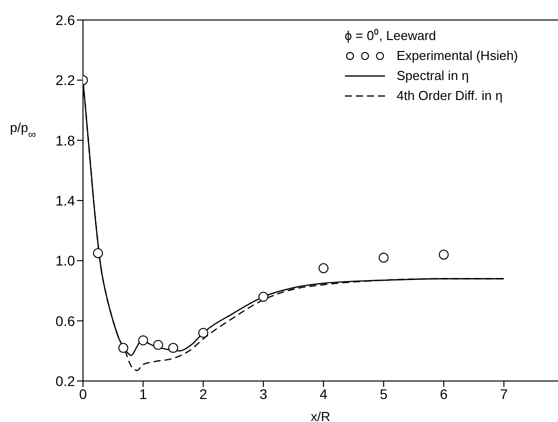 The width and height of the screenshot is (558, 422). What do you see at coordinates (504, 394) in the screenshot?
I see `x-tick-label: 7` at bounding box center [504, 394].